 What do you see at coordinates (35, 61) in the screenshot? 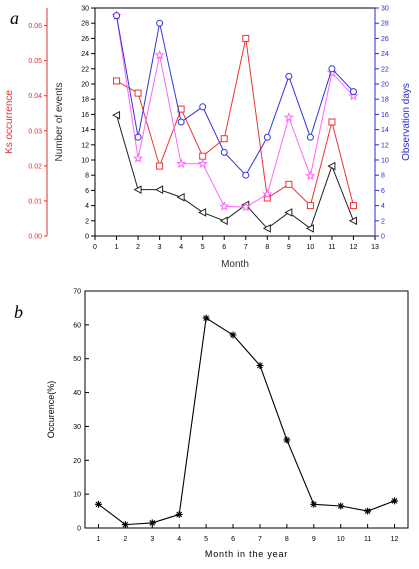
I see `ks-tick-label: 0.05` at bounding box center [35, 61].